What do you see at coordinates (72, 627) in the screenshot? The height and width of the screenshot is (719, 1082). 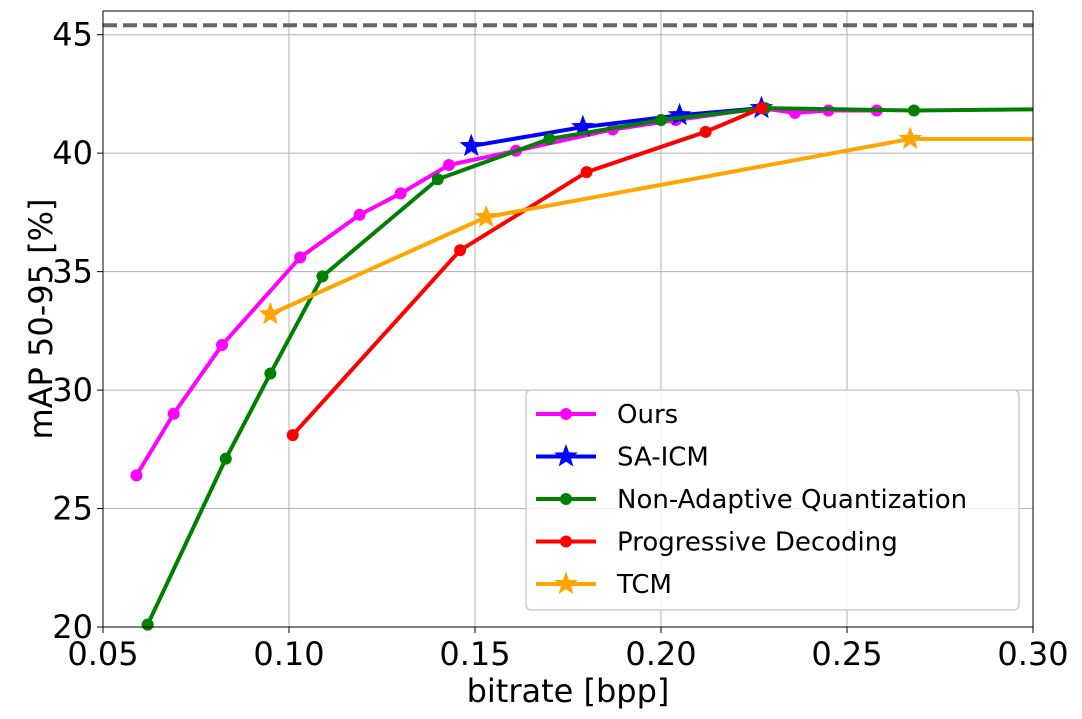 I see `y-tick-label-0: 20` at bounding box center [72, 627].